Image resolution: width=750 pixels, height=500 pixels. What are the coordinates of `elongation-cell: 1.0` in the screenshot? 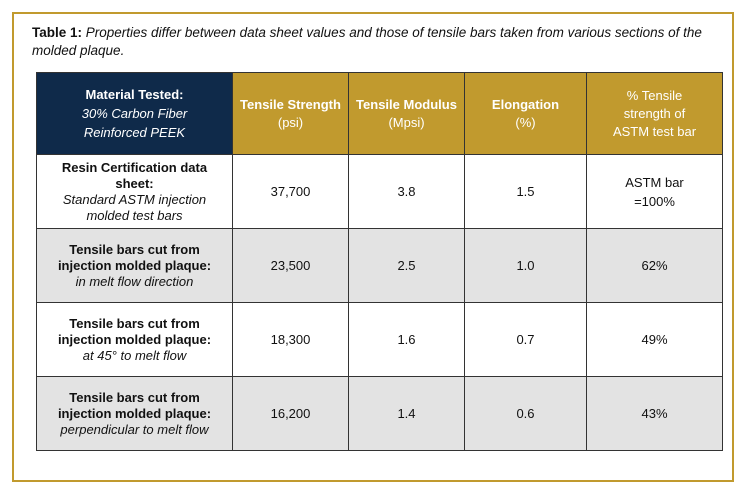 It's located at (525, 265).